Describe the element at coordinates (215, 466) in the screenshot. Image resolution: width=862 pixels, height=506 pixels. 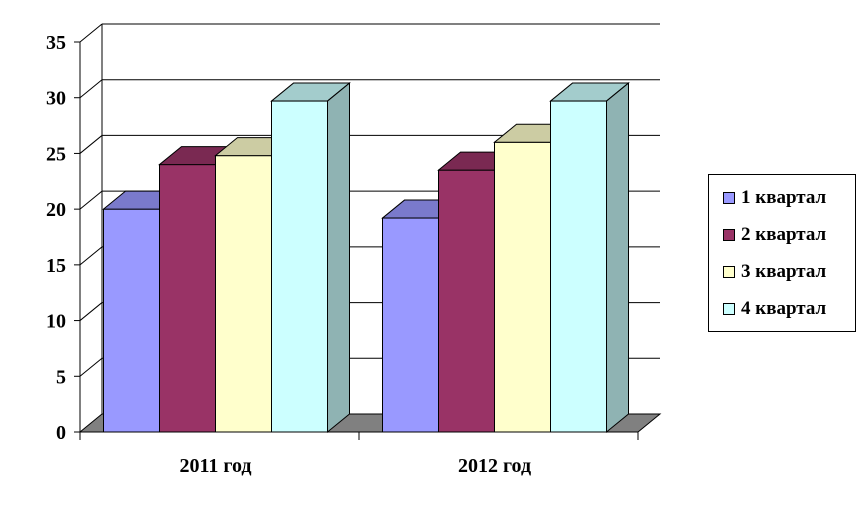
I see `x-tick-label: 2011 год` at that location.